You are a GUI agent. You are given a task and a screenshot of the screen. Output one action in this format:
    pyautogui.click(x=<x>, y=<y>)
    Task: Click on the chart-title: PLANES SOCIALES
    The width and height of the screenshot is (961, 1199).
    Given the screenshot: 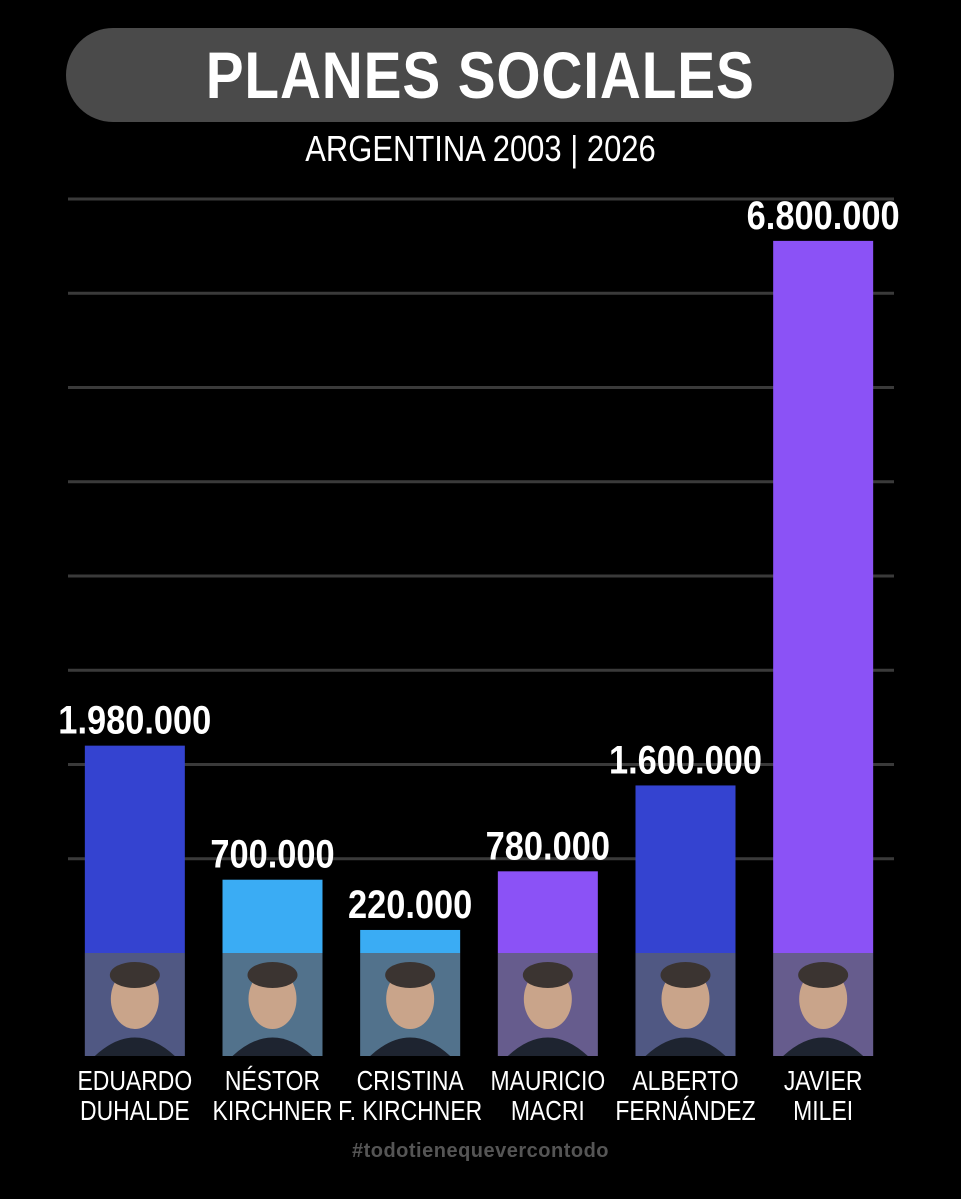 What is the action you would take?
    pyautogui.click(x=480, y=75)
    